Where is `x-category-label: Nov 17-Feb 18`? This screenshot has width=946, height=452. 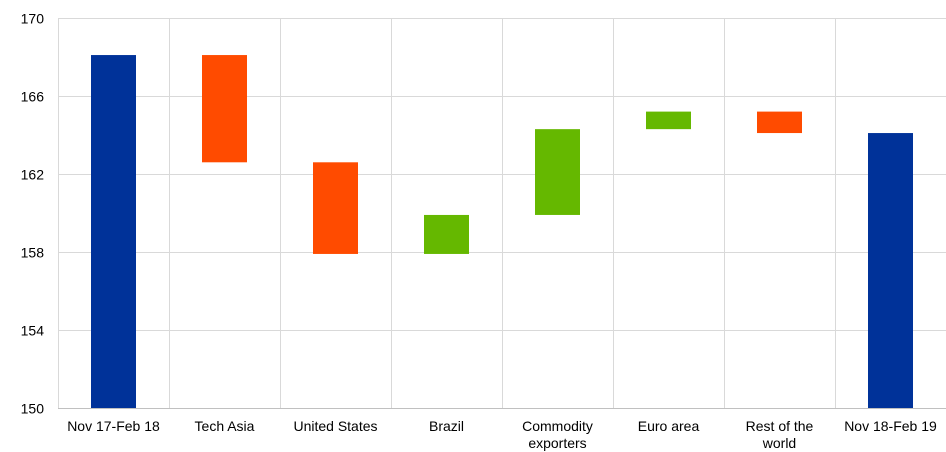
x-category-label: Nov 17-Feb 18 is located at coordinates (113, 426).